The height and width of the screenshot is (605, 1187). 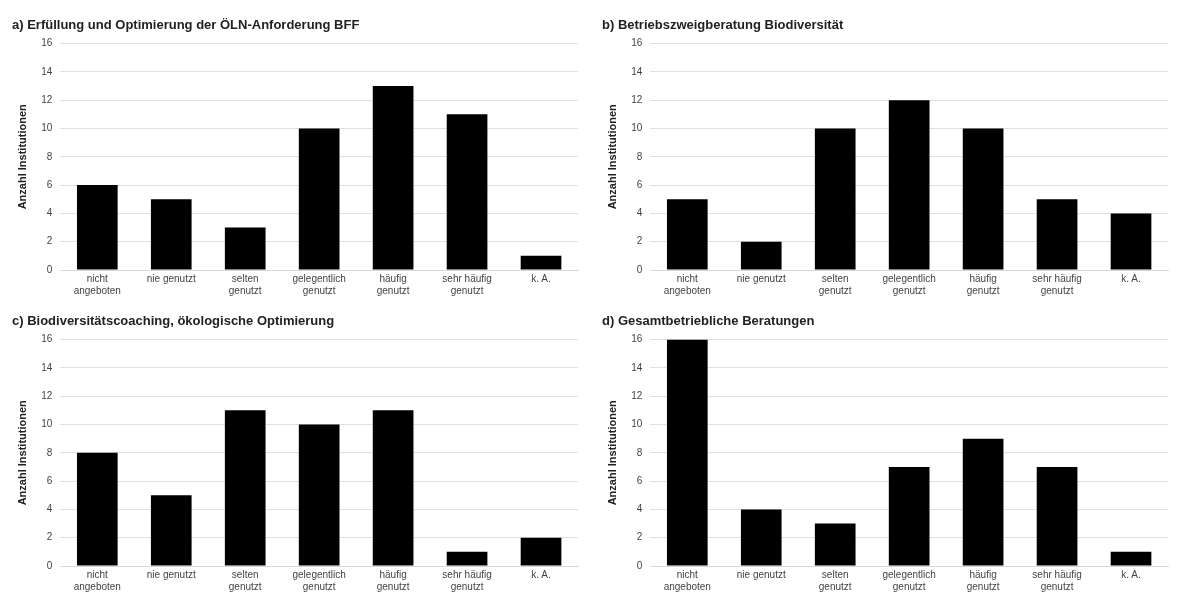 I want to click on chart-title: d) Gesamtbetriebliche Beratungen, so click(x=708, y=321).